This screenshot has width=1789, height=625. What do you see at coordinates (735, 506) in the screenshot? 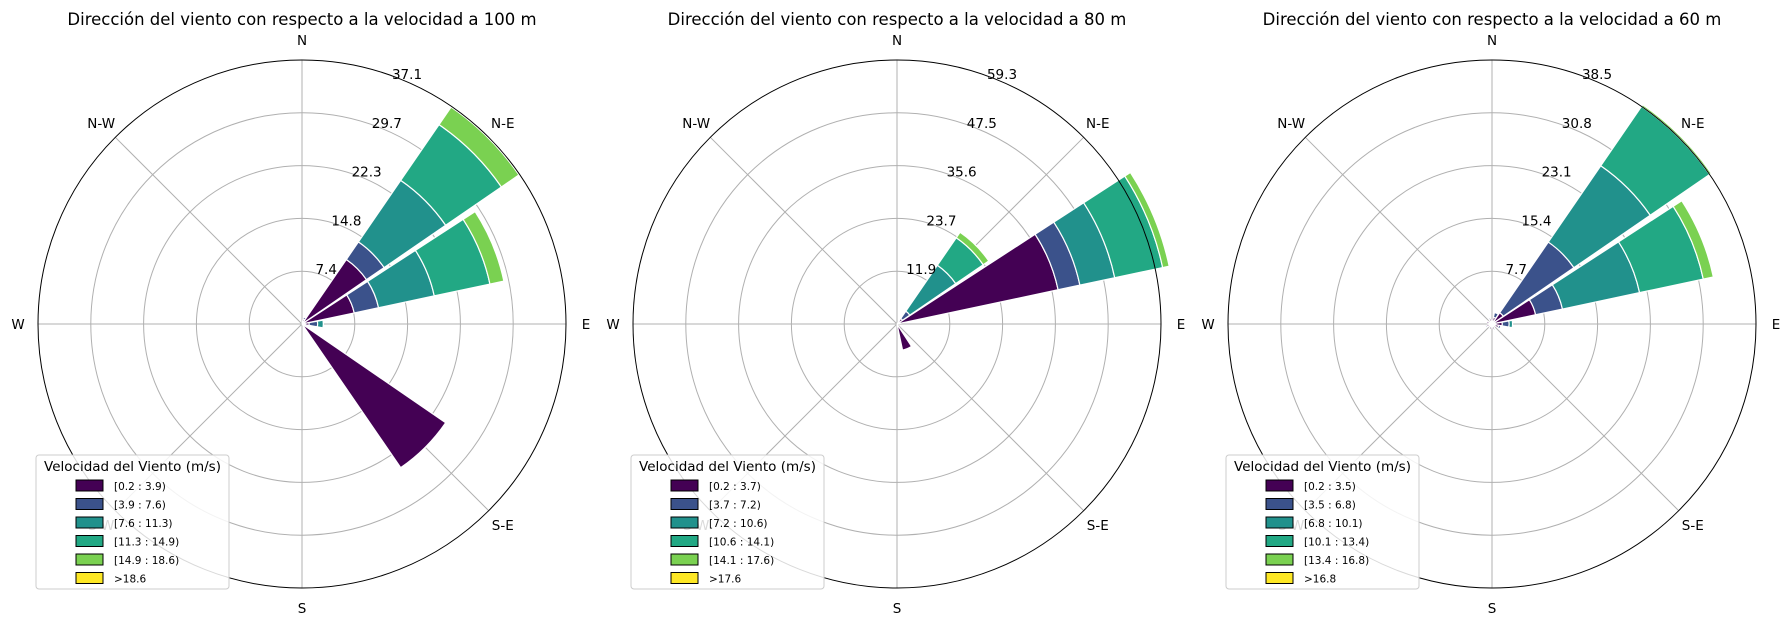
I see `legend-label: [3.7 : 7.2)` at bounding box center [735, 506].